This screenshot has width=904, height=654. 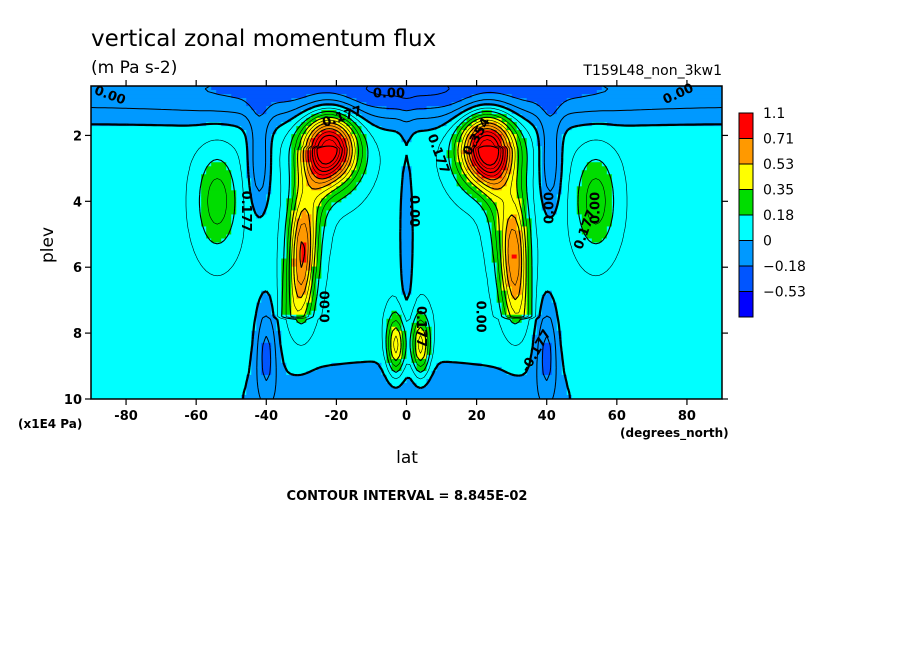 What do you see at coordinates (263, 39) in the screenshot?
I see `chart-title: vertical zonal momentum flux` at bounding box center [263, 39].